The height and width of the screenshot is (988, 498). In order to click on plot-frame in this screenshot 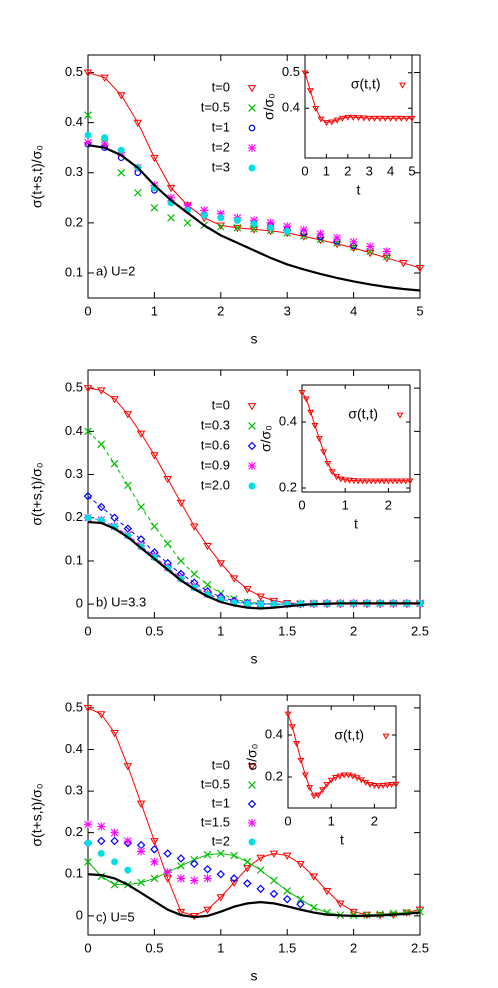, I will do `click(356, 438)`.